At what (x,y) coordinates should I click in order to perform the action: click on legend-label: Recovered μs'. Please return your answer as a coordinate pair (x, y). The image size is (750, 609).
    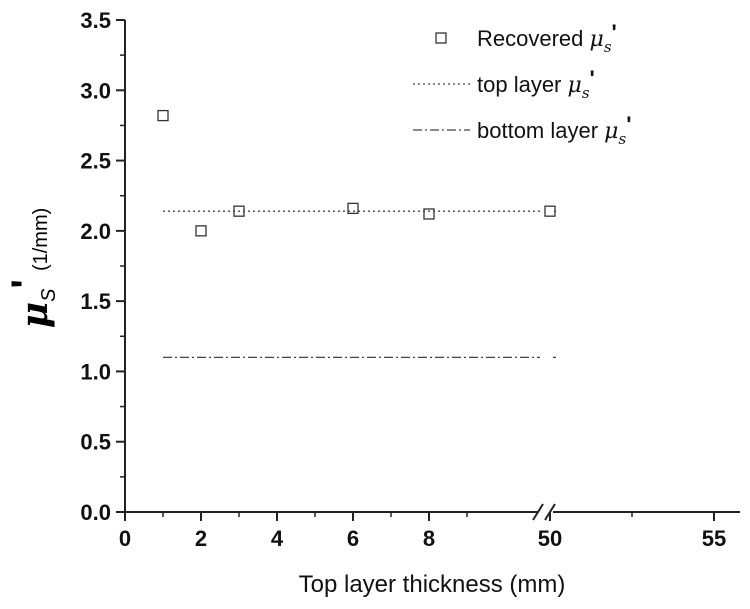
    Looking at the image, I should click on (547, 38).